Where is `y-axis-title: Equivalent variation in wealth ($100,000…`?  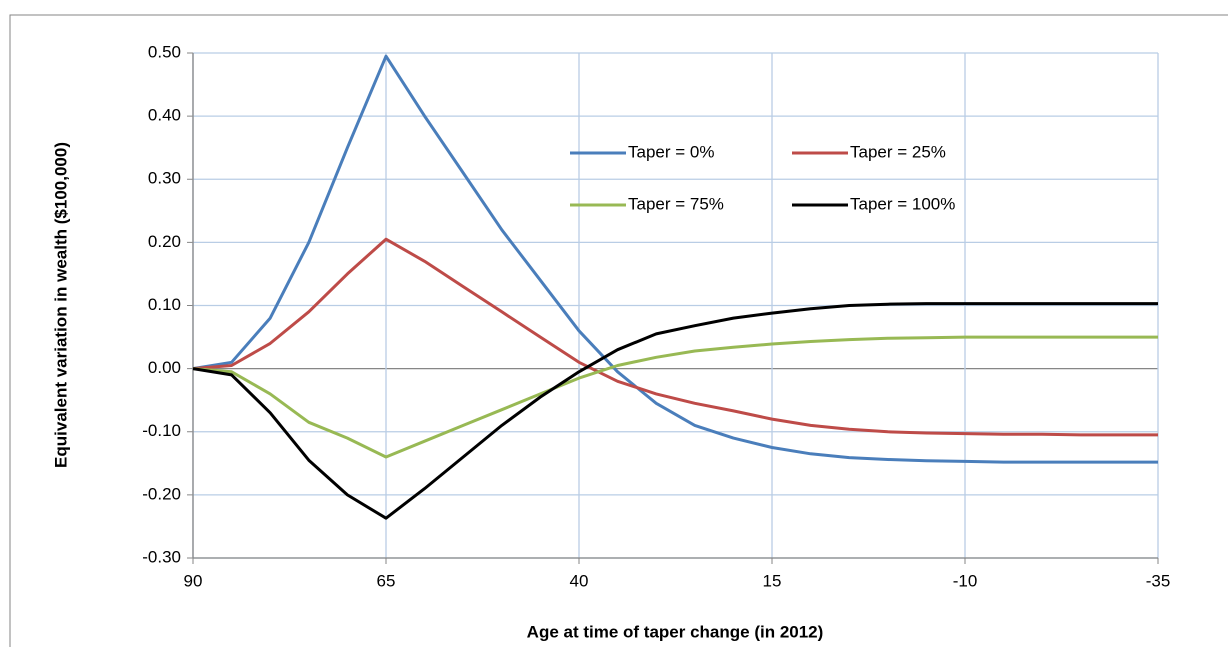
y-axis-title: Equivalent variation in wealth ($100,000… is located at coordinates (60, 305).